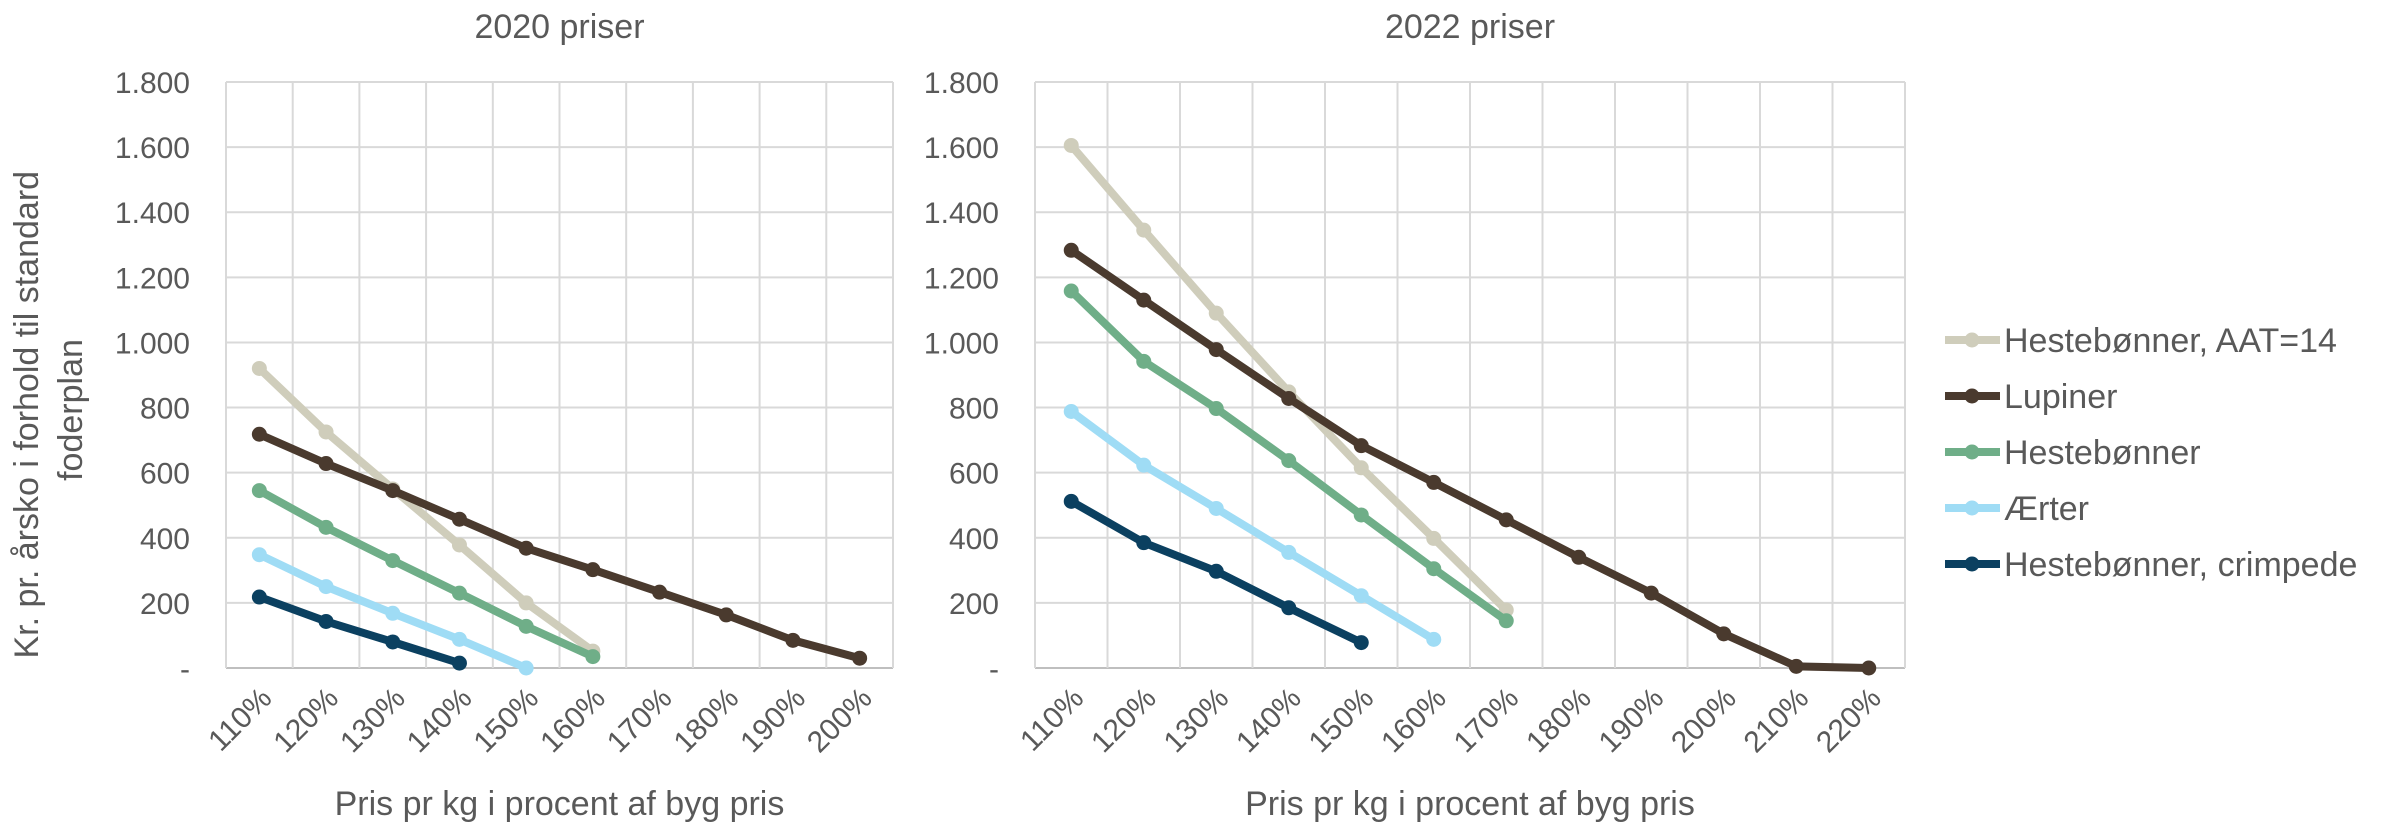  I want to click on x-tick-label: 220%, so click(1849, 721).